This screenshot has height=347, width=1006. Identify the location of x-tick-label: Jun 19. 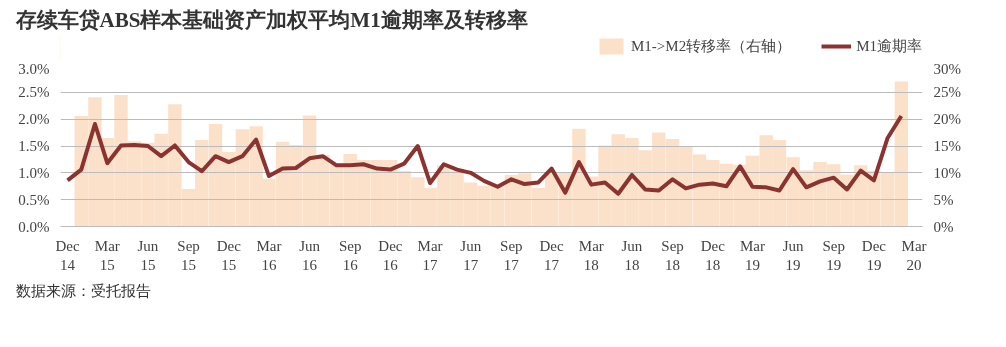
(793, 255).